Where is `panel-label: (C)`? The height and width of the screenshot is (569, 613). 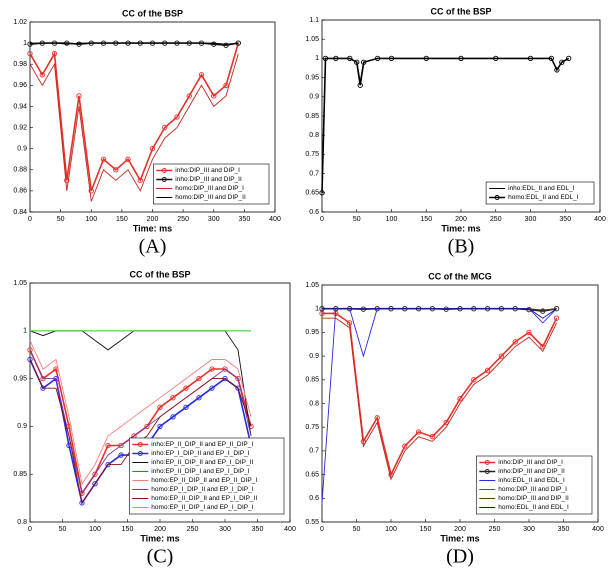 panel-label: (C) is located at coordinates (160, 557).